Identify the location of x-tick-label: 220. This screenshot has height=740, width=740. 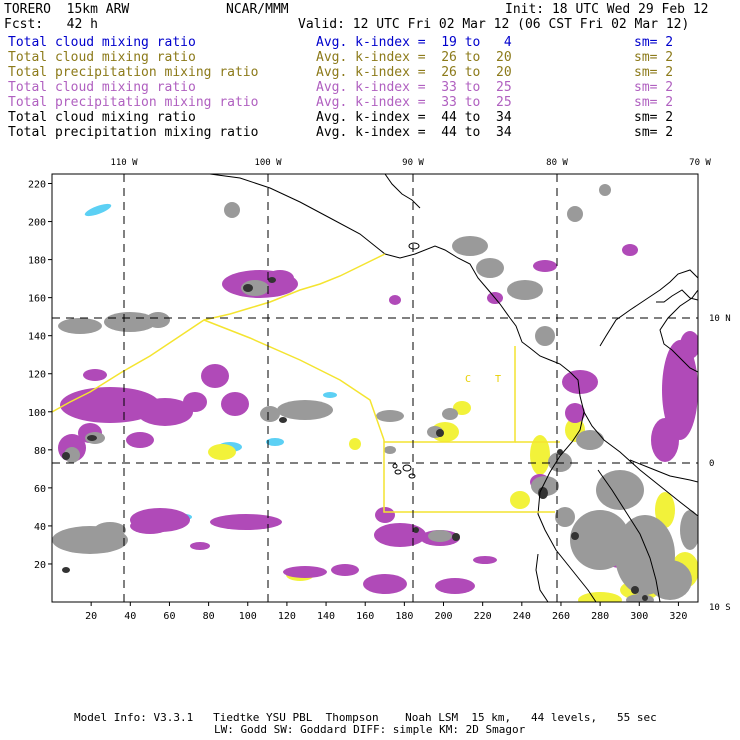
(483, 615).